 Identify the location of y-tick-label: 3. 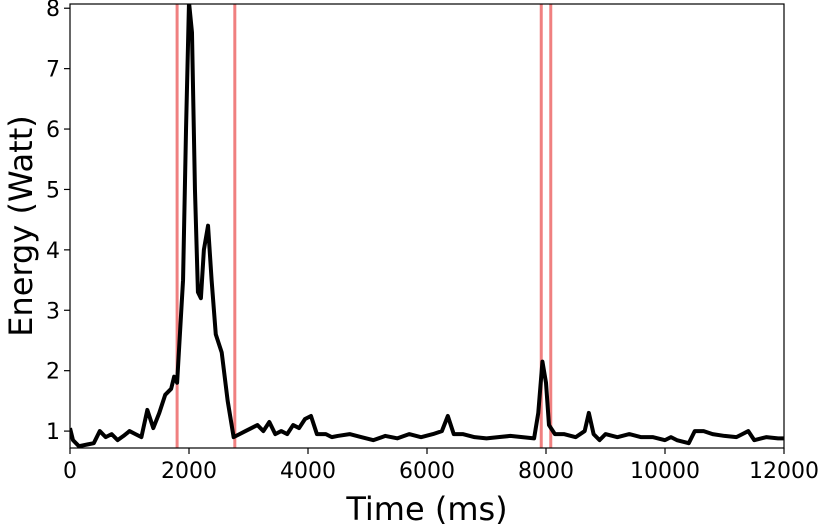
(53, 311).